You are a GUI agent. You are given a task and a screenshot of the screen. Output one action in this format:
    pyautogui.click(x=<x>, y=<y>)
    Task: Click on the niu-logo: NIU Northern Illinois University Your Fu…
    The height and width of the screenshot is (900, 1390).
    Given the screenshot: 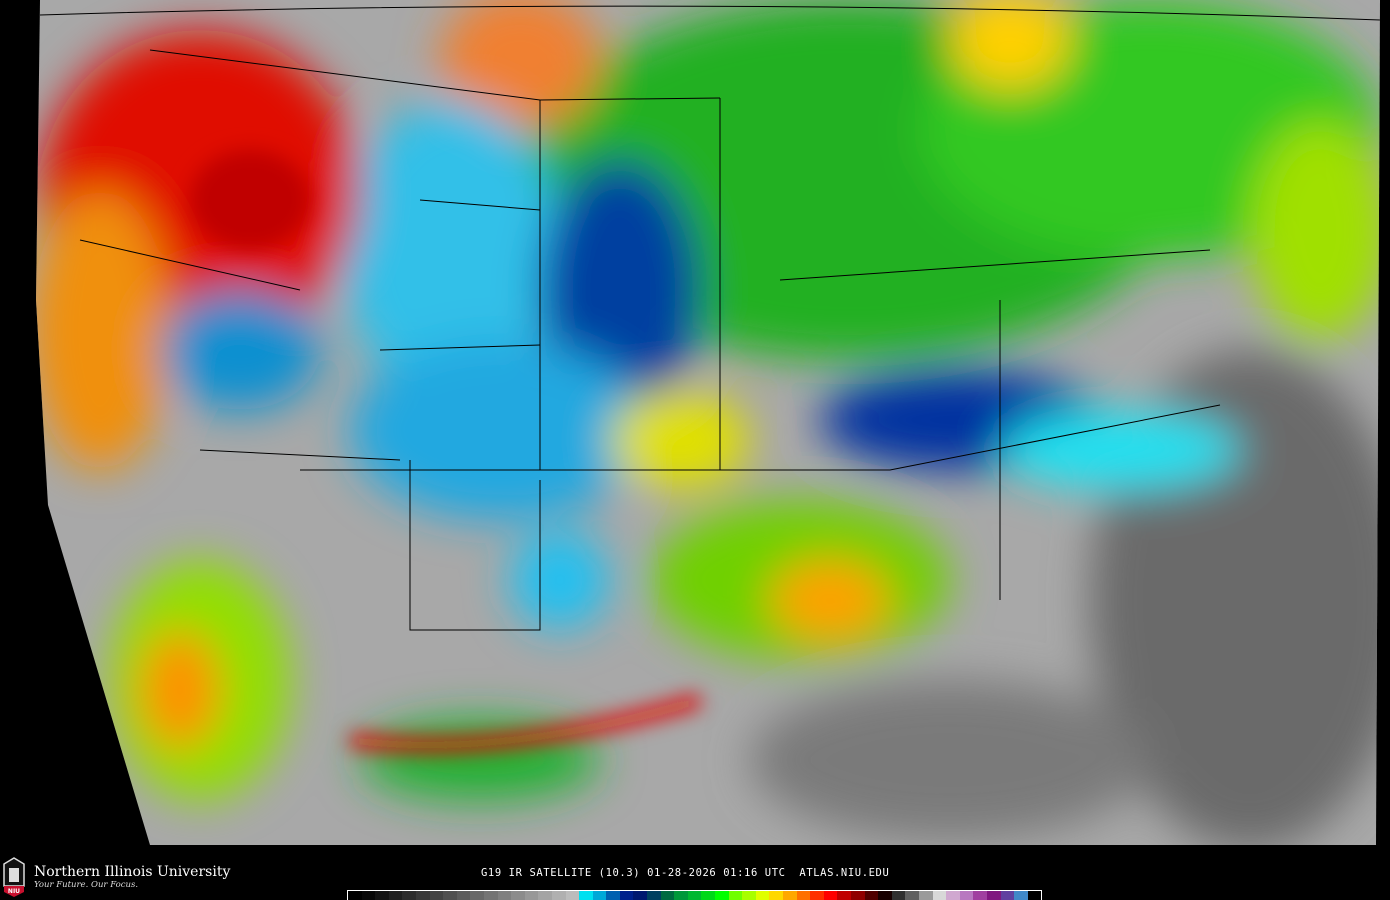 What is the action you would take?
    pyautogui.click(x=116, y=877)
    